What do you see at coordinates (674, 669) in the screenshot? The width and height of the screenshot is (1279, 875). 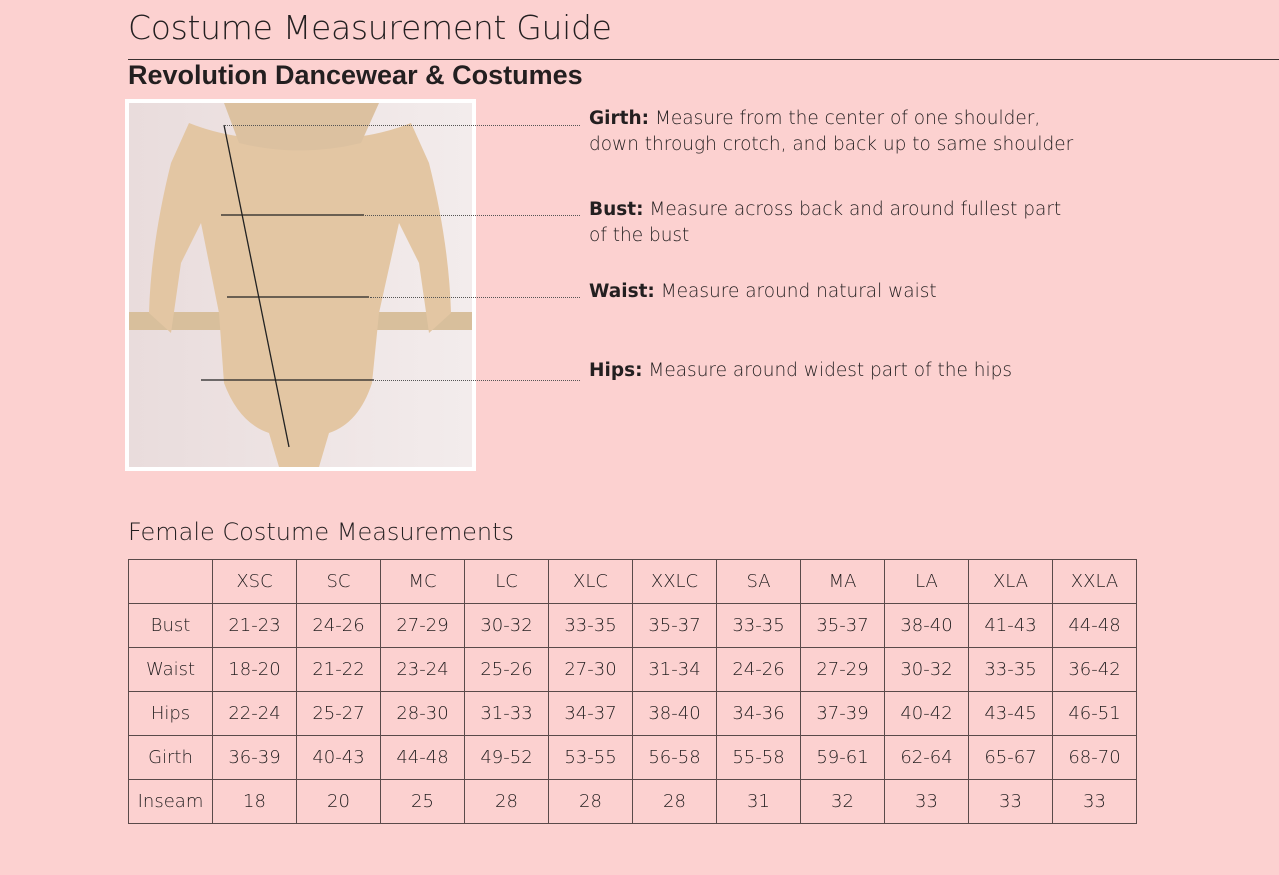 I see `table-cell: 31-34` at bounding box center [674, 669].